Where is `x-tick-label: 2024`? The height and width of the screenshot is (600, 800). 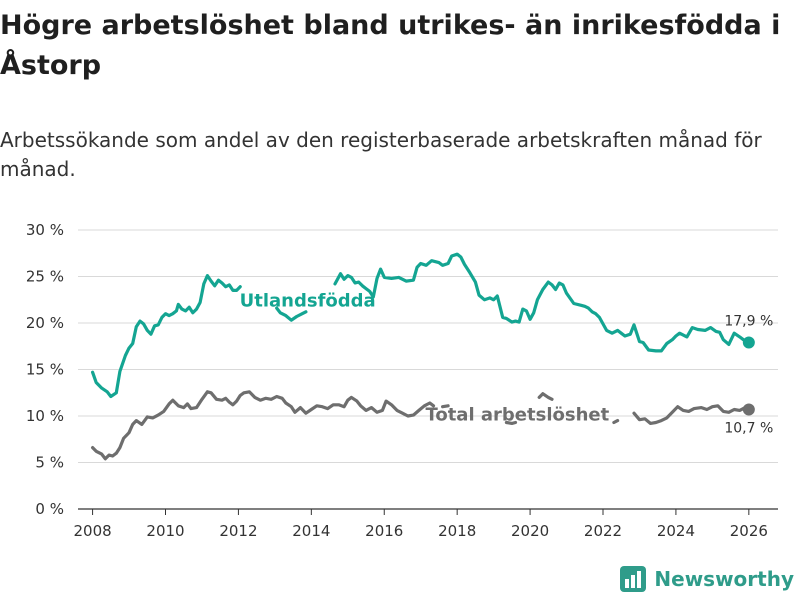 x-tick-label: 2024 is located at coordinates (676, 531).